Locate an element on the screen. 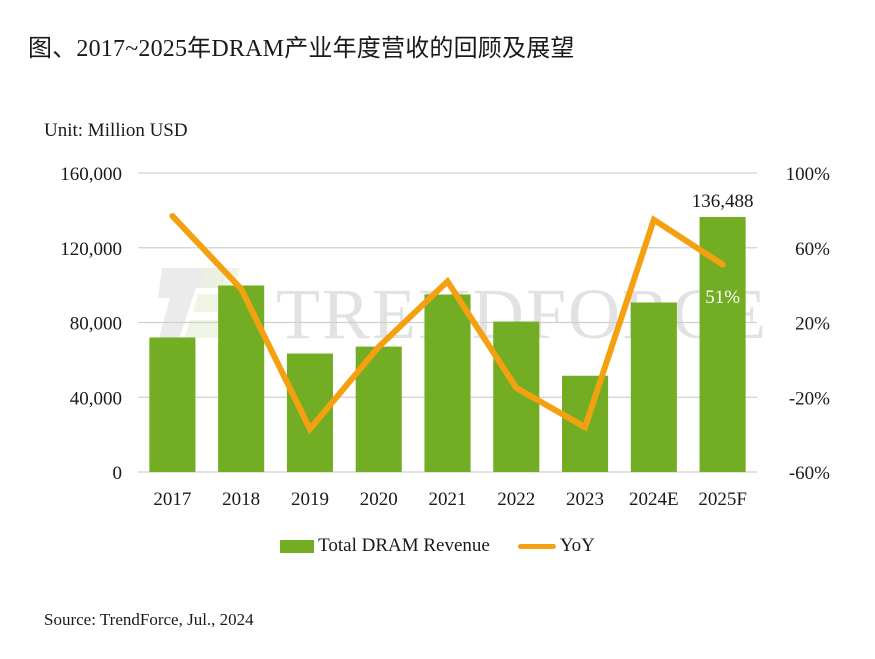  y-tick-label: 40,000 is located at coordinates (96, 398).